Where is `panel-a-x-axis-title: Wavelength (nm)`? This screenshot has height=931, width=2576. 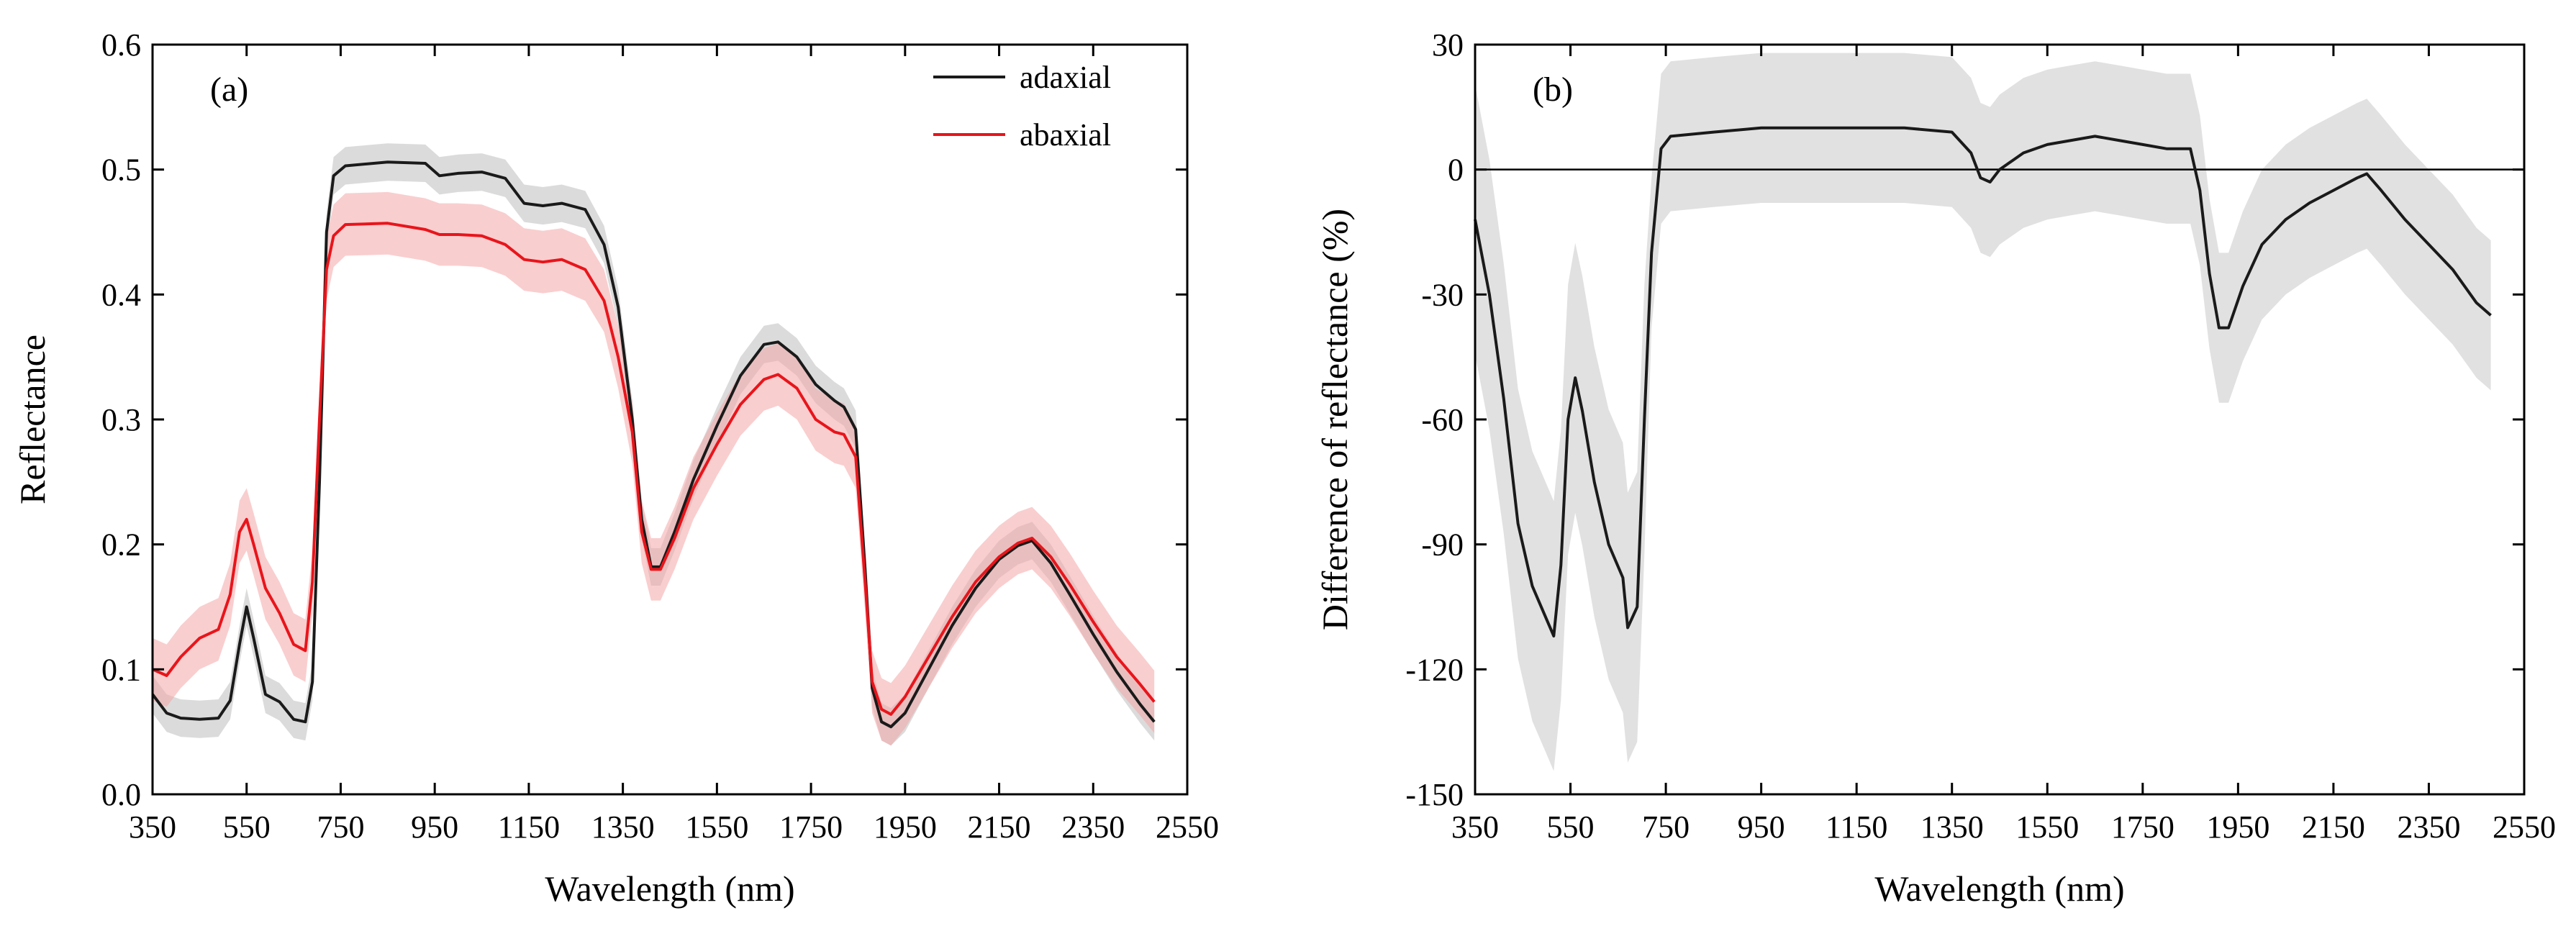
panel-a-x-axis-title: Wavelength (nm) is located at coordinates (669, 888).